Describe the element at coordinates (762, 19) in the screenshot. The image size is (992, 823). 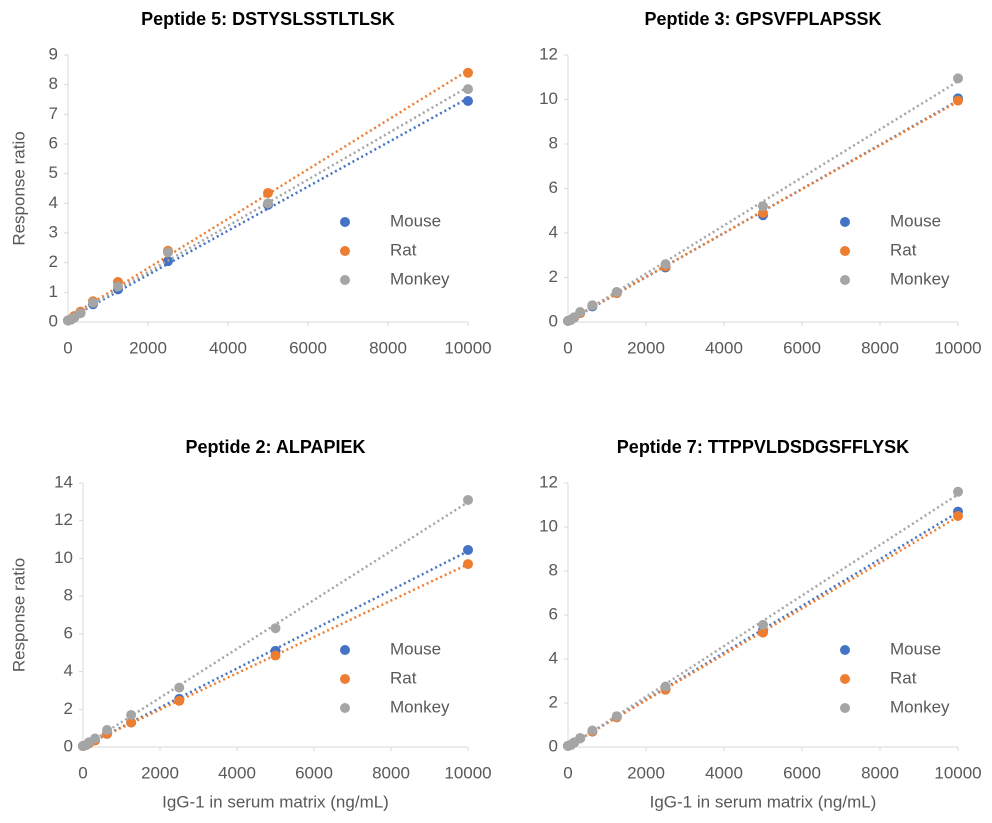
I see `chart-title: Peptide 3: GPSVFPLAPSSK` at that location.